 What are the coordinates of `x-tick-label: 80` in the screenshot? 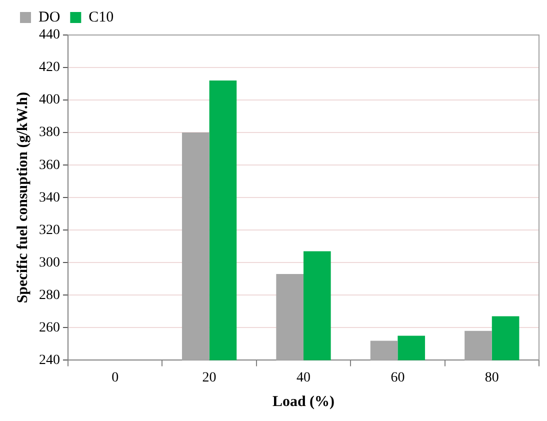 It's located at (491, 378).